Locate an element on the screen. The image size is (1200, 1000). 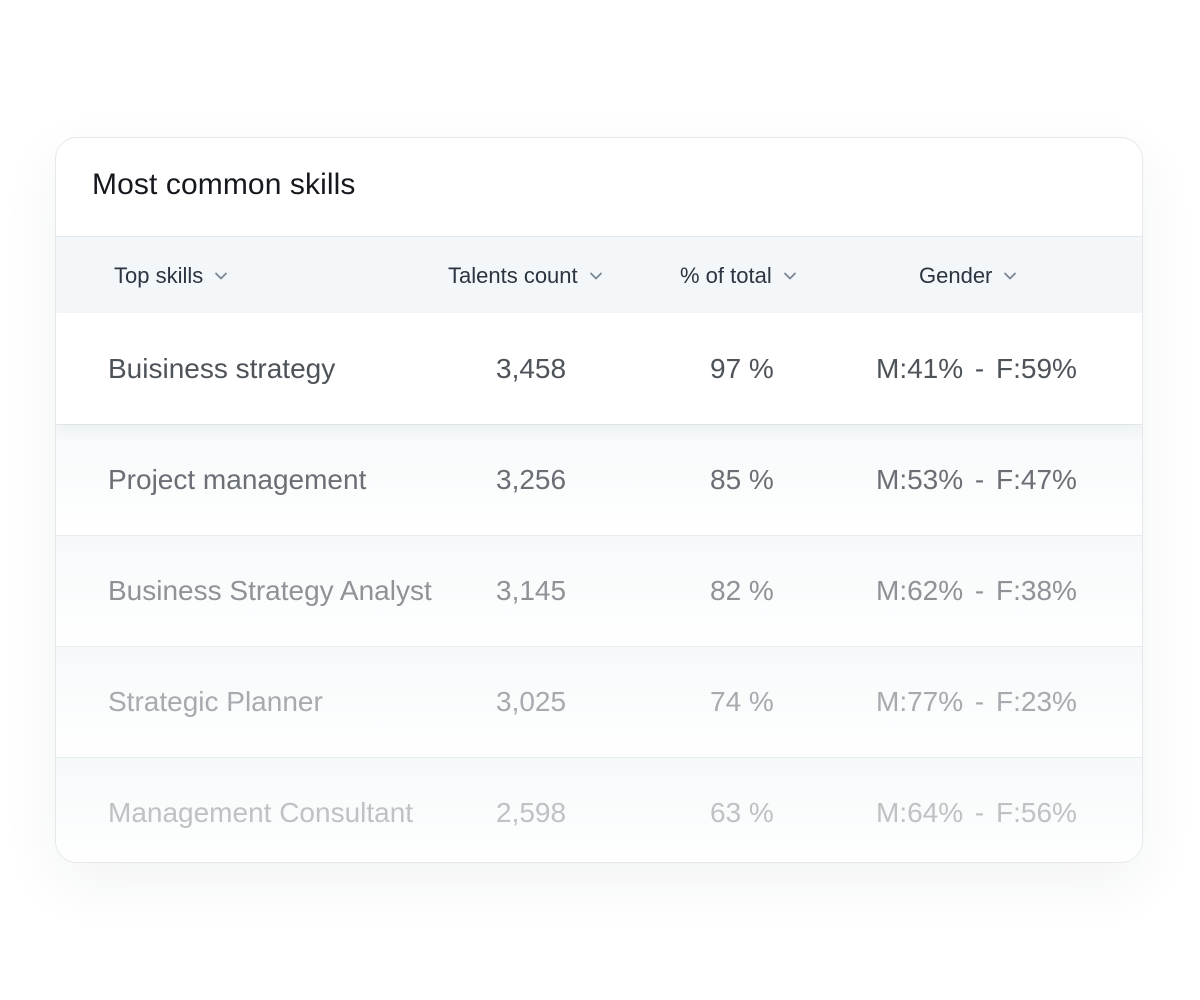
percent-of-total: 97 % is located at coordinates (742, 368).